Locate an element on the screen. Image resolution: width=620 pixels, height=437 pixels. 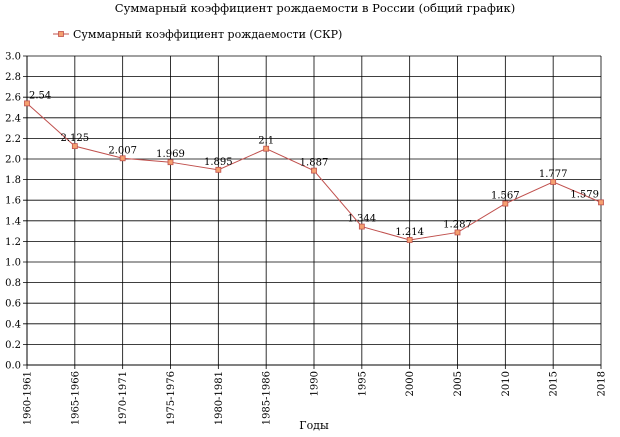
data-label: 1.579 is located at coordinates (584, 194).